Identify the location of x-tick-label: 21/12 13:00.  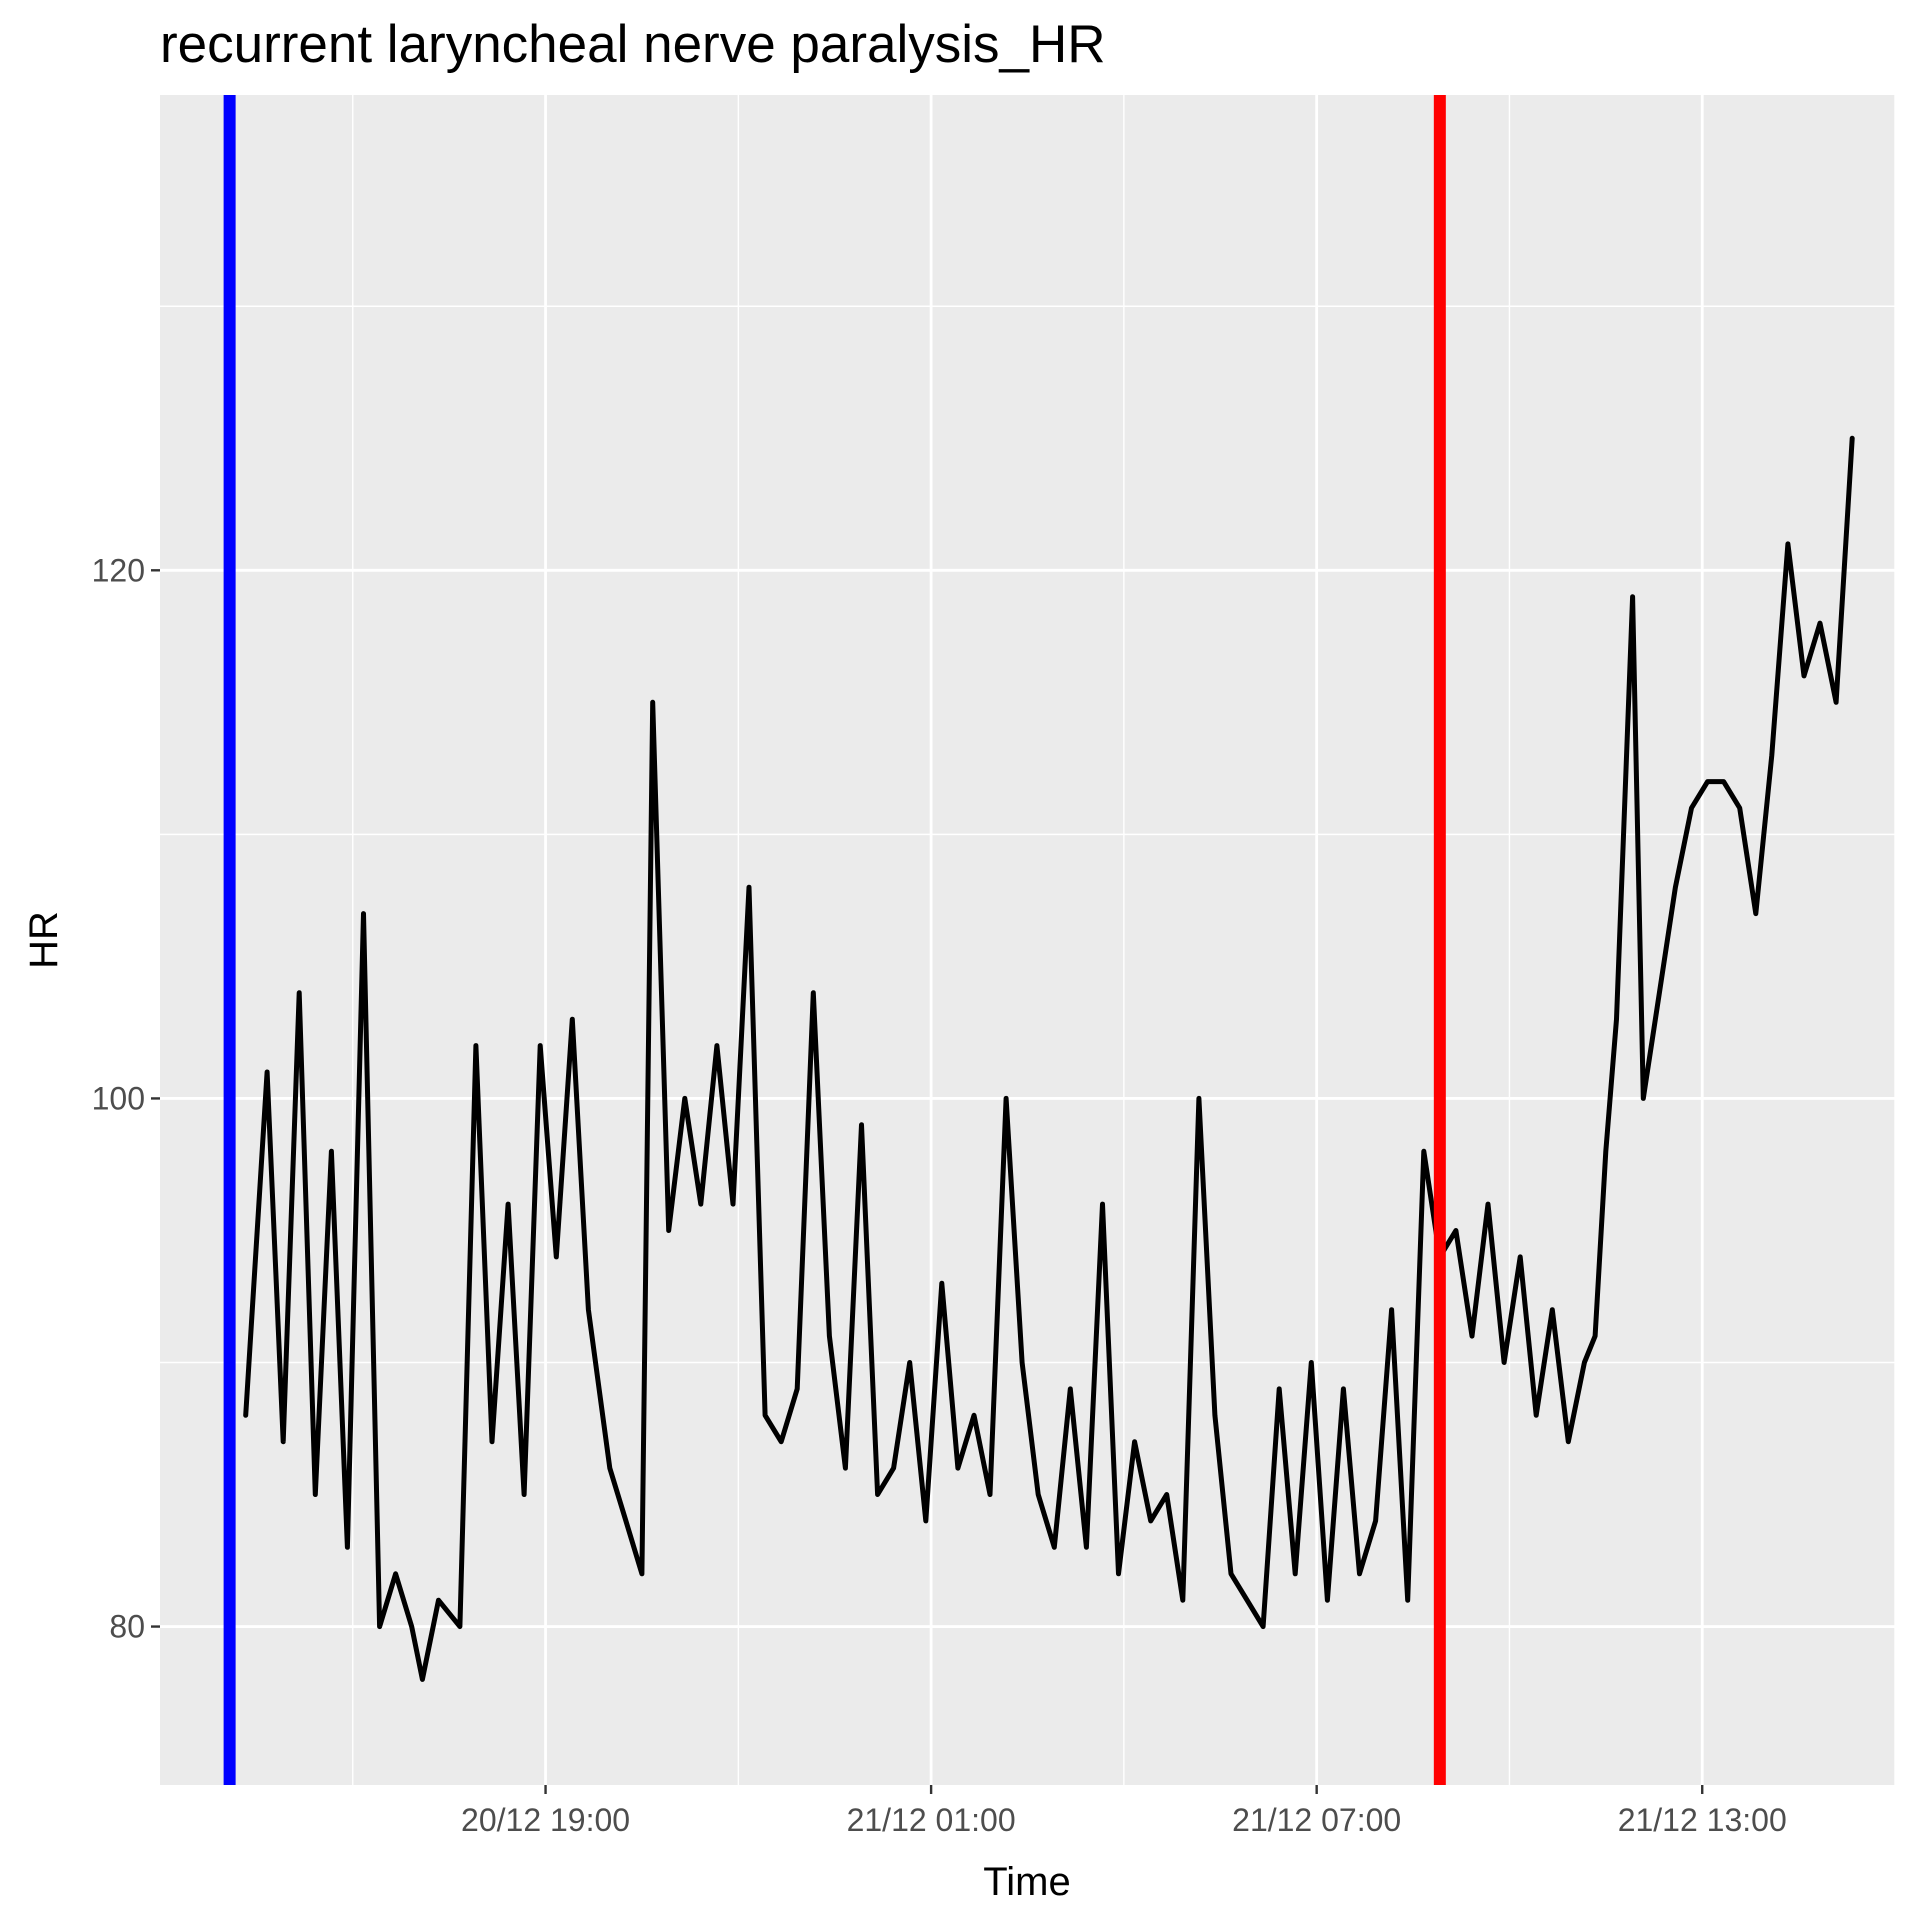
(1702, 1820).